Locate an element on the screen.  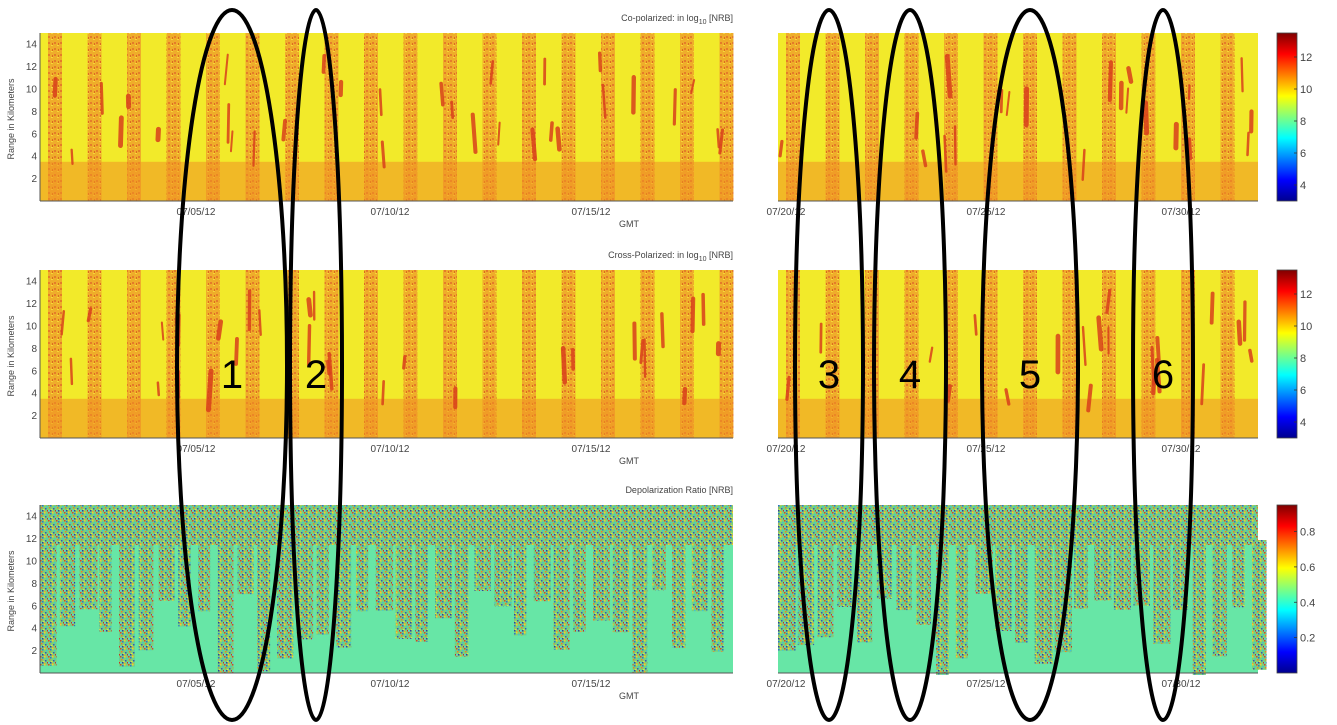
x-tick-label: 07/20/12 is located at coordinates (786, 212).